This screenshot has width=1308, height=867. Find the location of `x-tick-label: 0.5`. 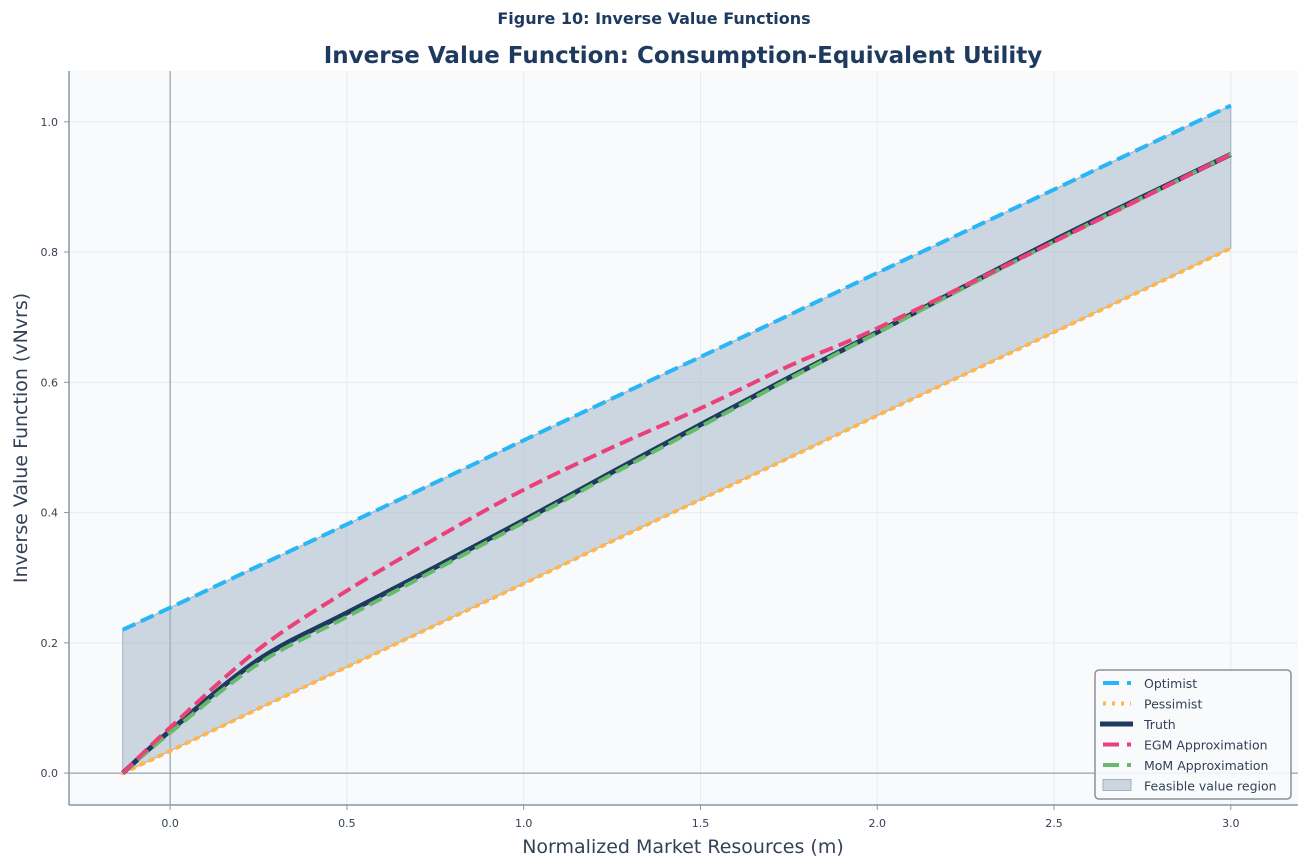

x-tick-label: 0.5 is located at coordinates (347, 823).